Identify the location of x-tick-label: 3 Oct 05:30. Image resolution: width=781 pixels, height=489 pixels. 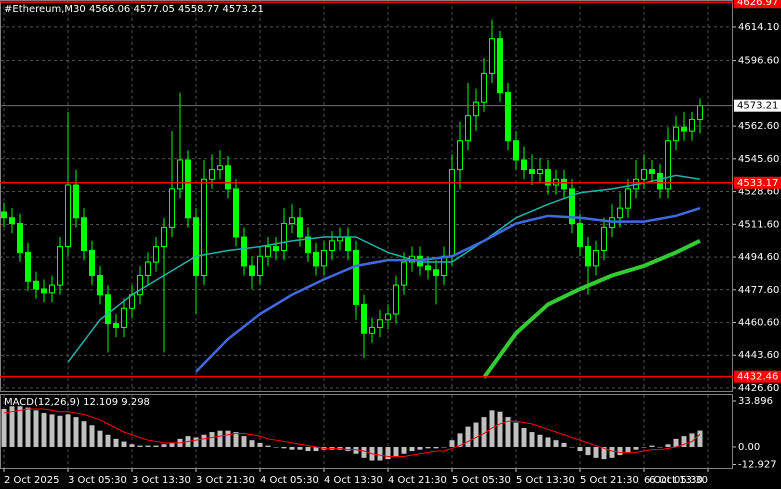
(97, 480).